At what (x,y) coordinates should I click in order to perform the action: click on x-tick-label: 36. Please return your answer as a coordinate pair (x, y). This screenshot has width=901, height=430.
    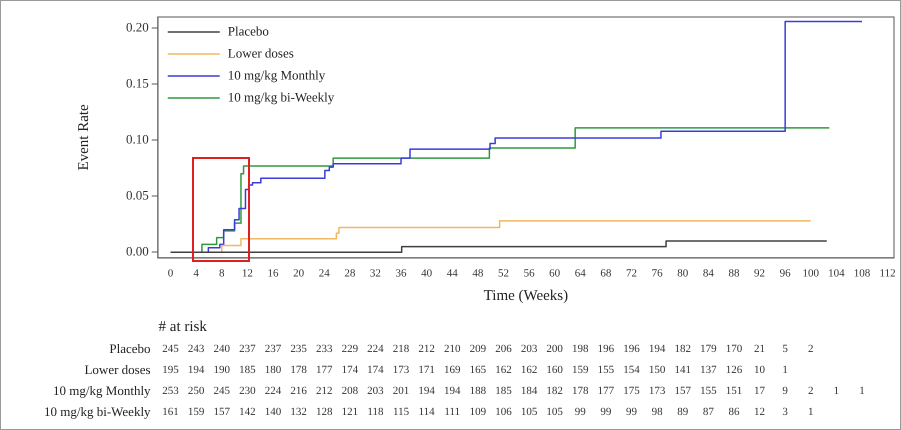
    Looking at the image, I should click on (402, 273).